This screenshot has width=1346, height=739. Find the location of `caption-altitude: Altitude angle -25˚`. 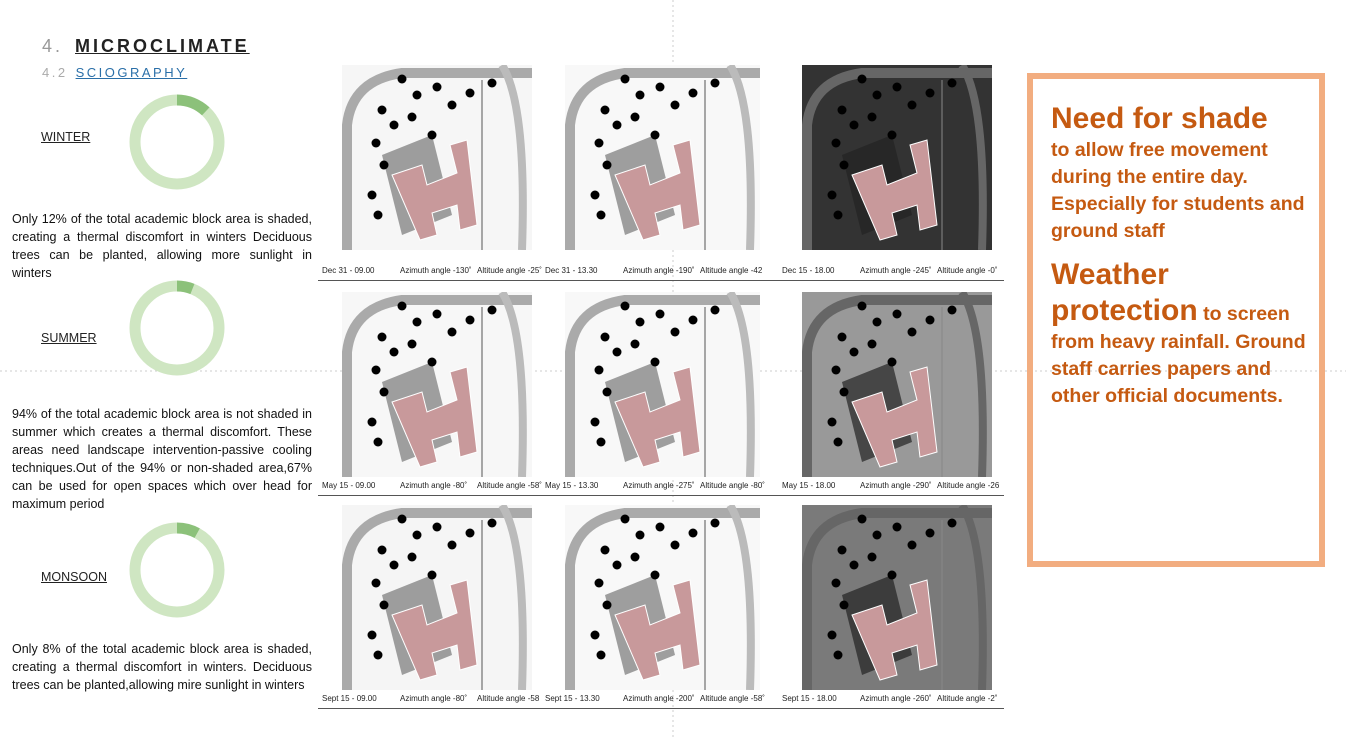

caption-altitude: Altitude angle -25˚ is located at coordinates (509, 270).